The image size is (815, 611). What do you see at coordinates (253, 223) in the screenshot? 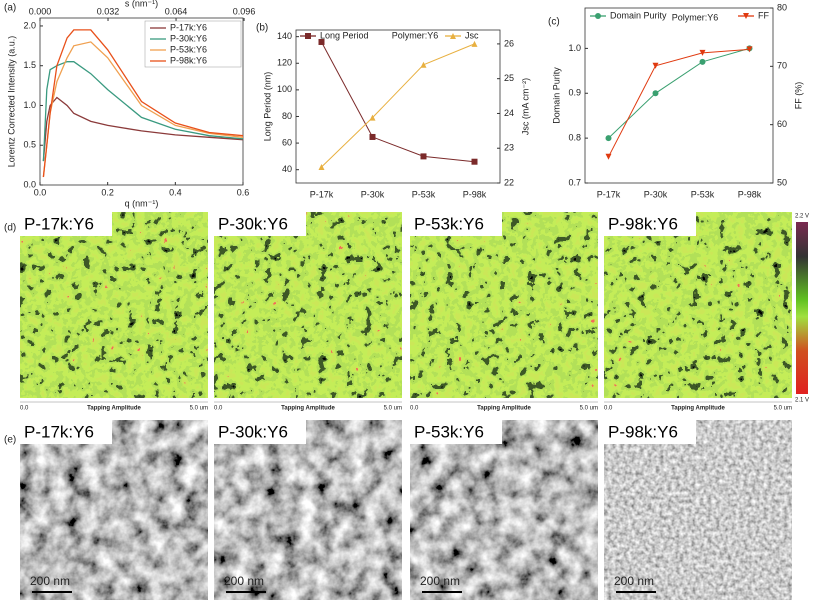
I see `image-label: P-30k:Y6` at bounding box center [253, 223].